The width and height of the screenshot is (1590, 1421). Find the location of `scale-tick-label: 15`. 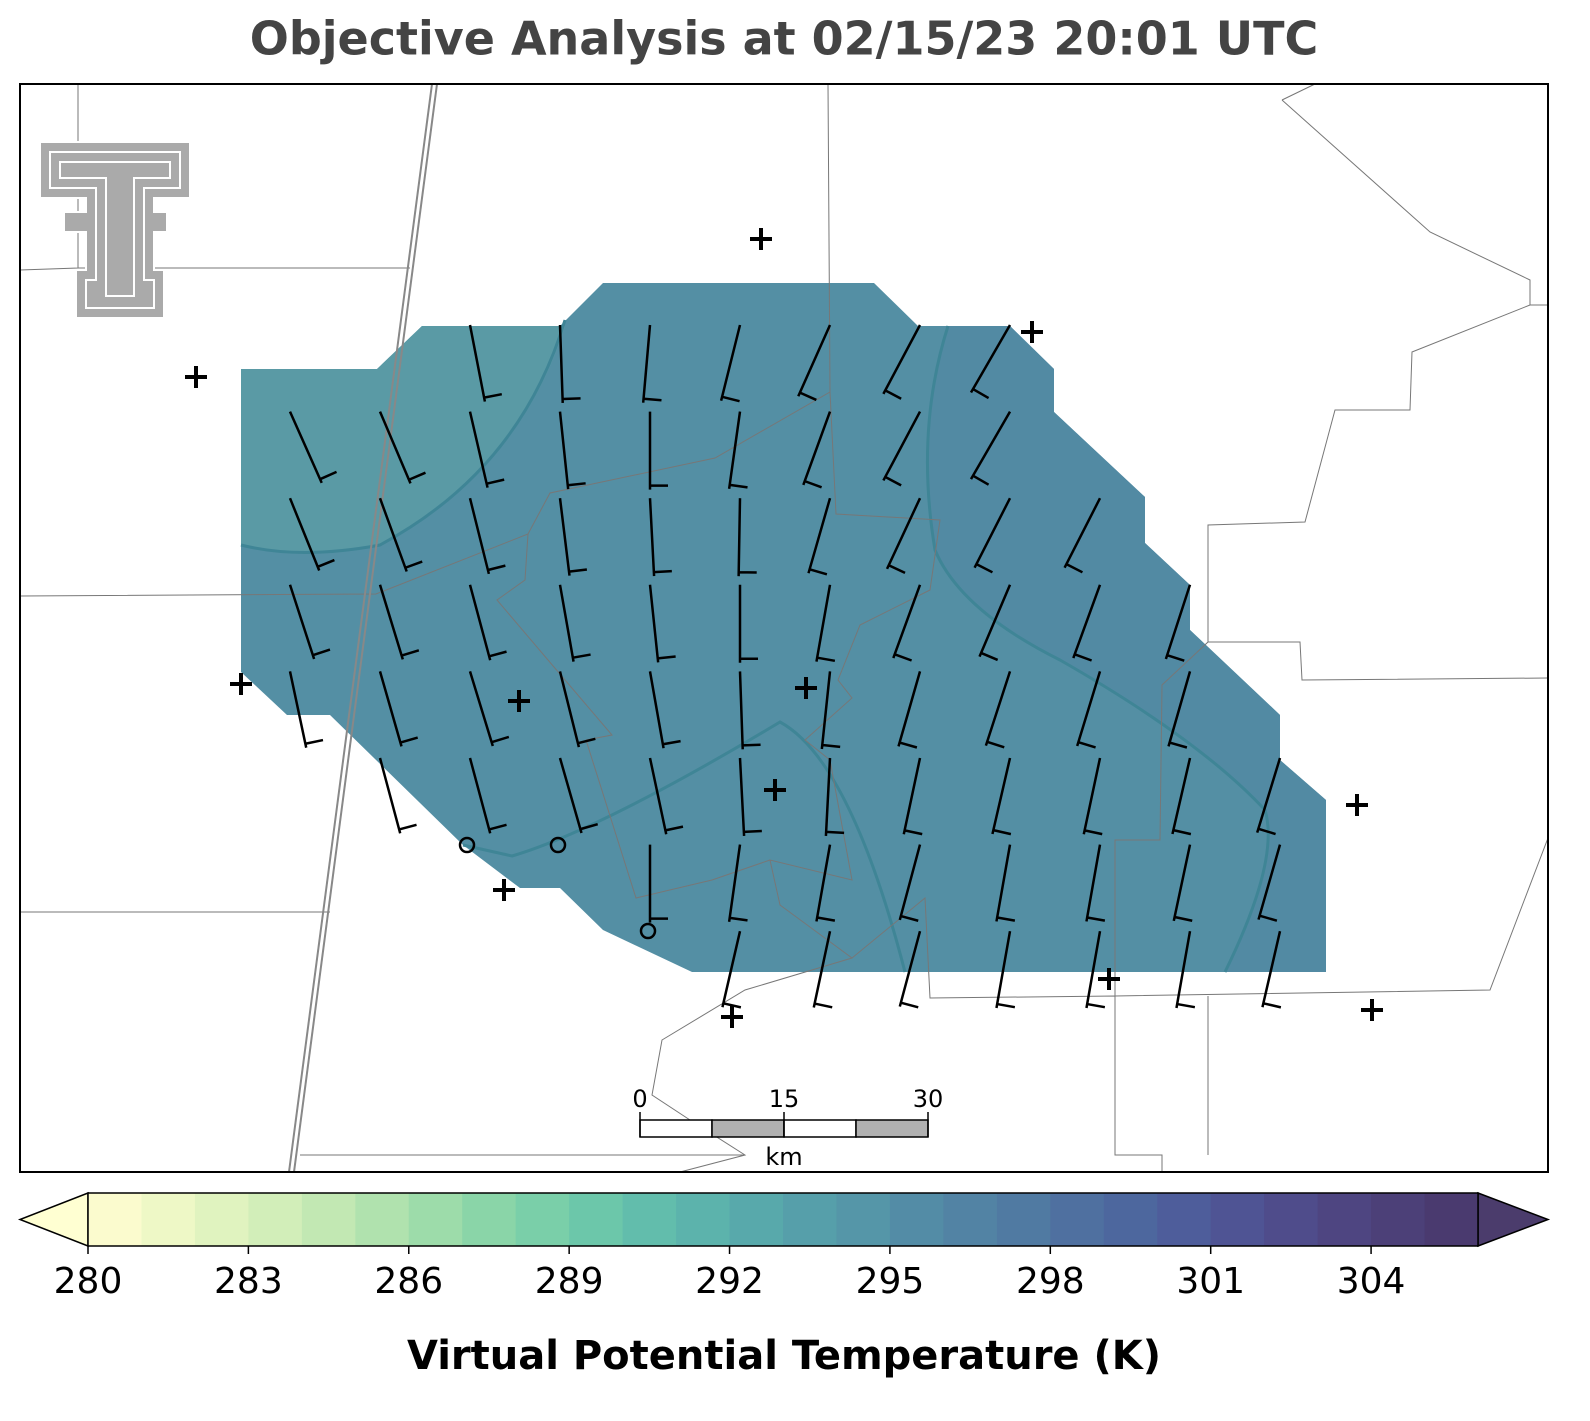

scale-tick-label: 15 is located at coordinates (784, 1099).